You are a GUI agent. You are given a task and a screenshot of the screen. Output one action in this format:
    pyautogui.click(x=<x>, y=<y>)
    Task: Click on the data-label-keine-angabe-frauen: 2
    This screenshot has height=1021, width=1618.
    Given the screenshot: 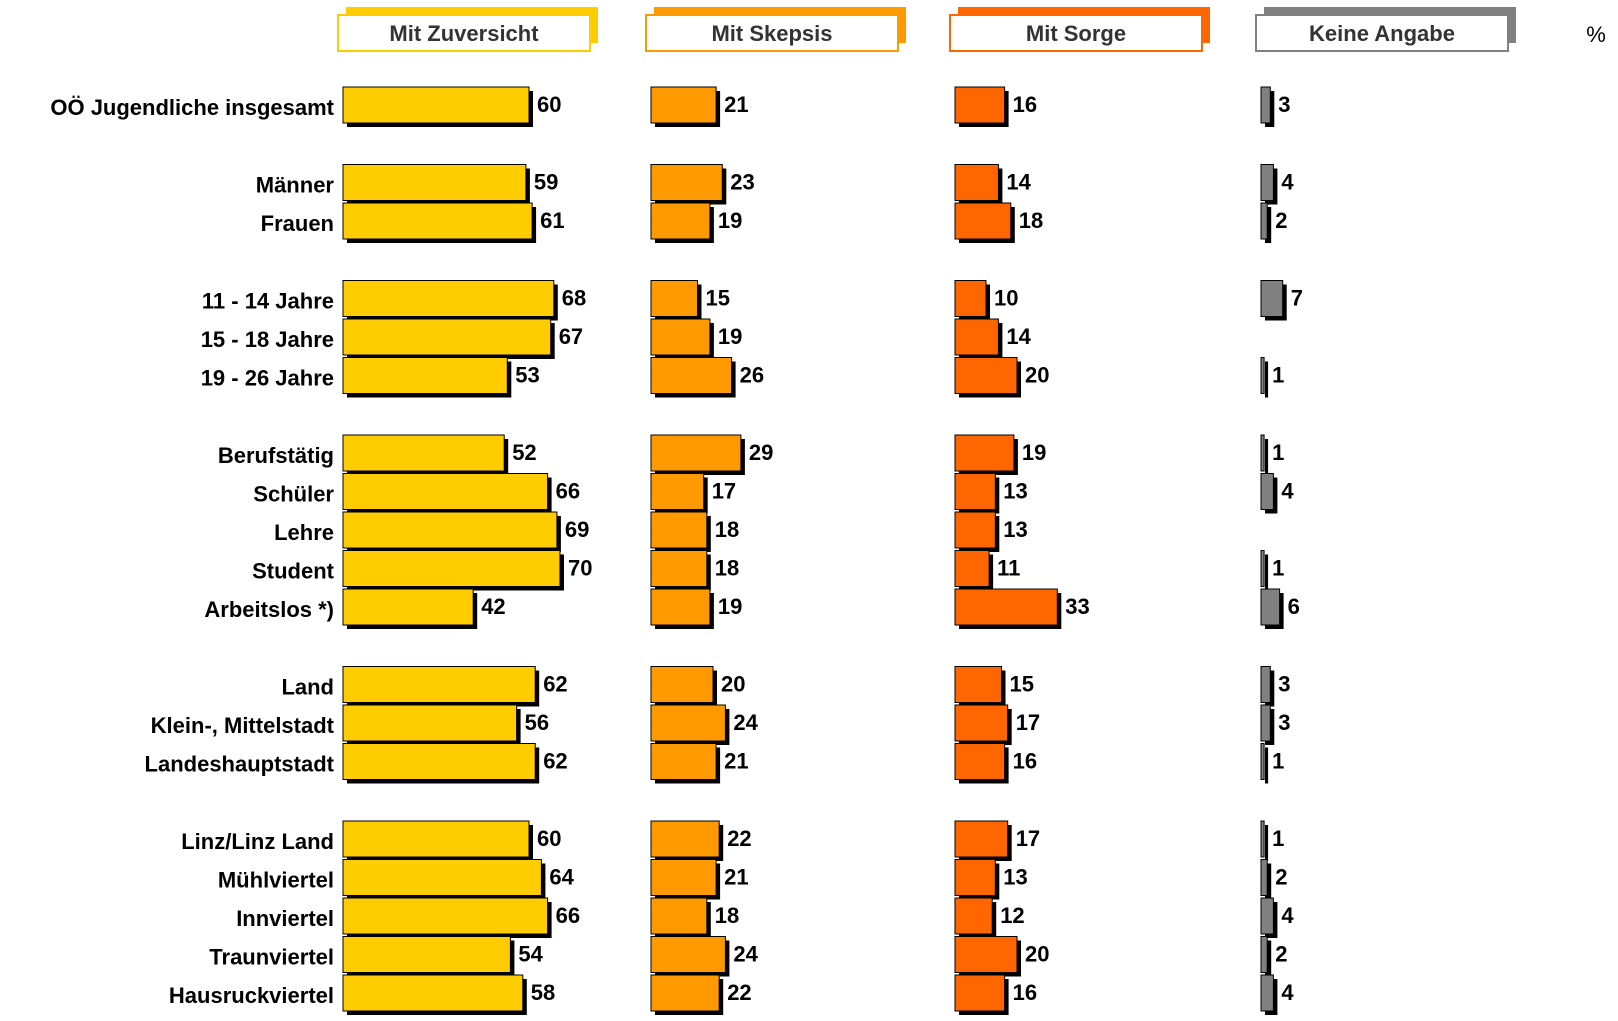 What is the action you would take?
    pyautogui.click(x=1281, y=220)
    